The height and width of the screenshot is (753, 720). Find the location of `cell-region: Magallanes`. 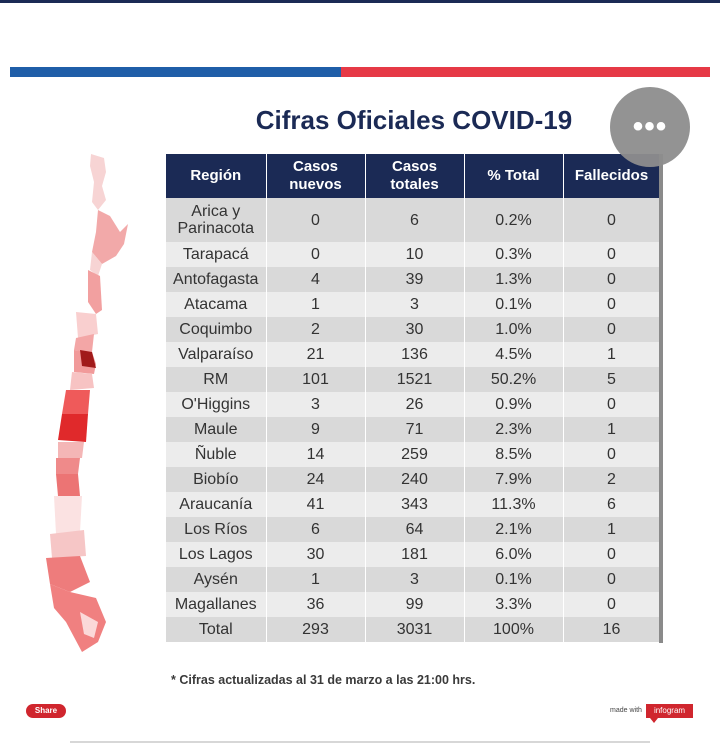

cell-region: Magallanes is located at coordinates (216, 604).